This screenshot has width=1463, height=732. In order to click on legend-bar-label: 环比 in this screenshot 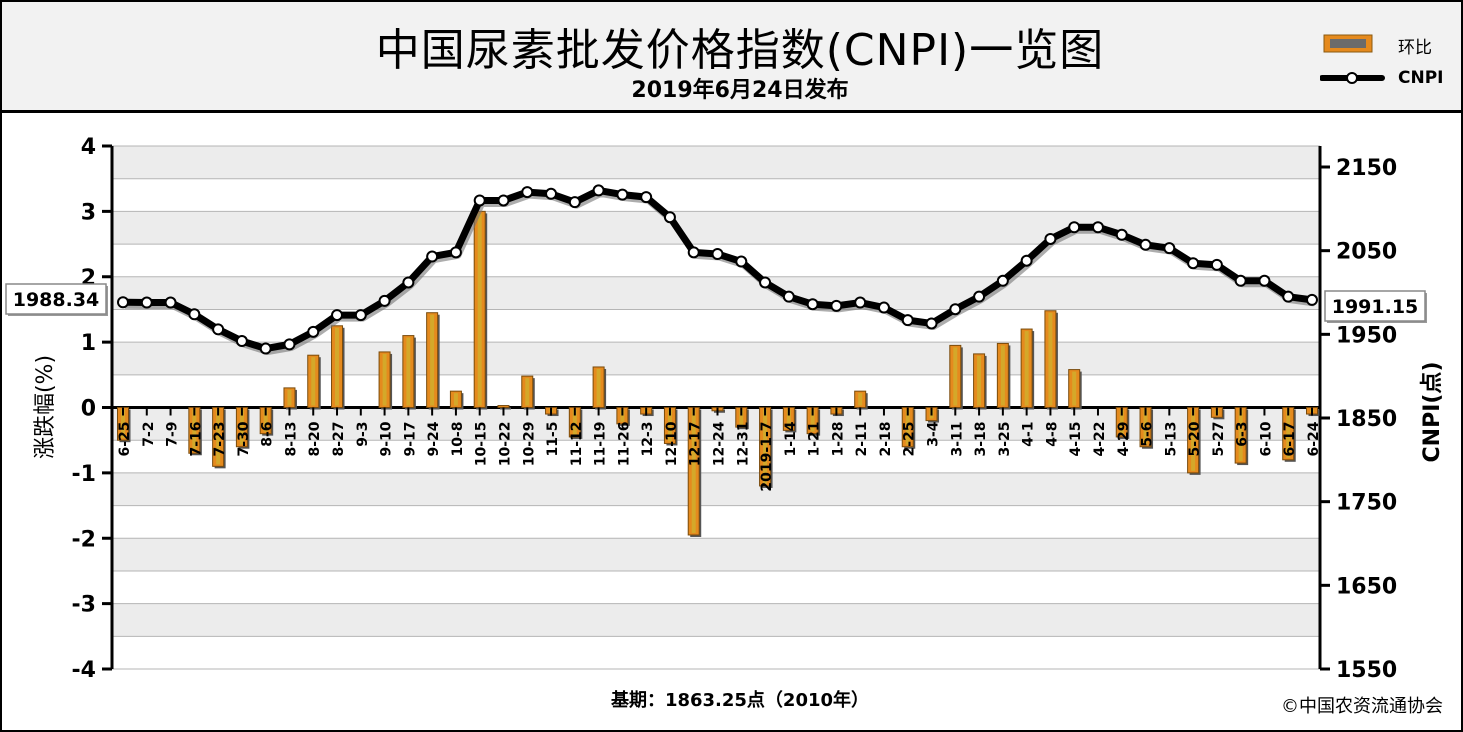, I will do `click(1415, 48)`.